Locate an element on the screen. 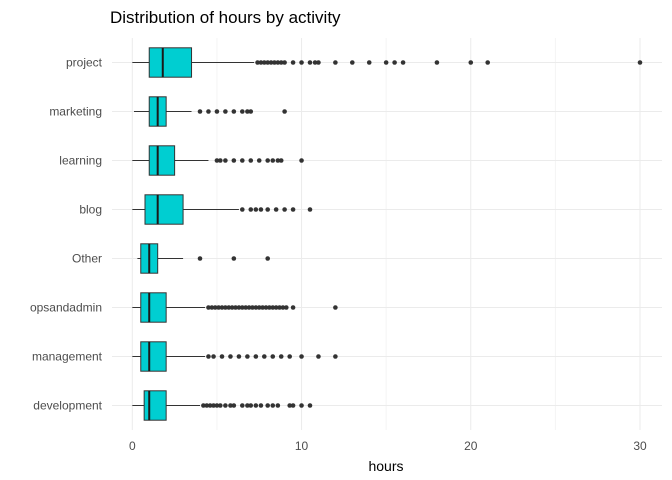 The width and height of the screenshot is (672, 480). x-tick-label: 10 is located at coordinates (302, 446).